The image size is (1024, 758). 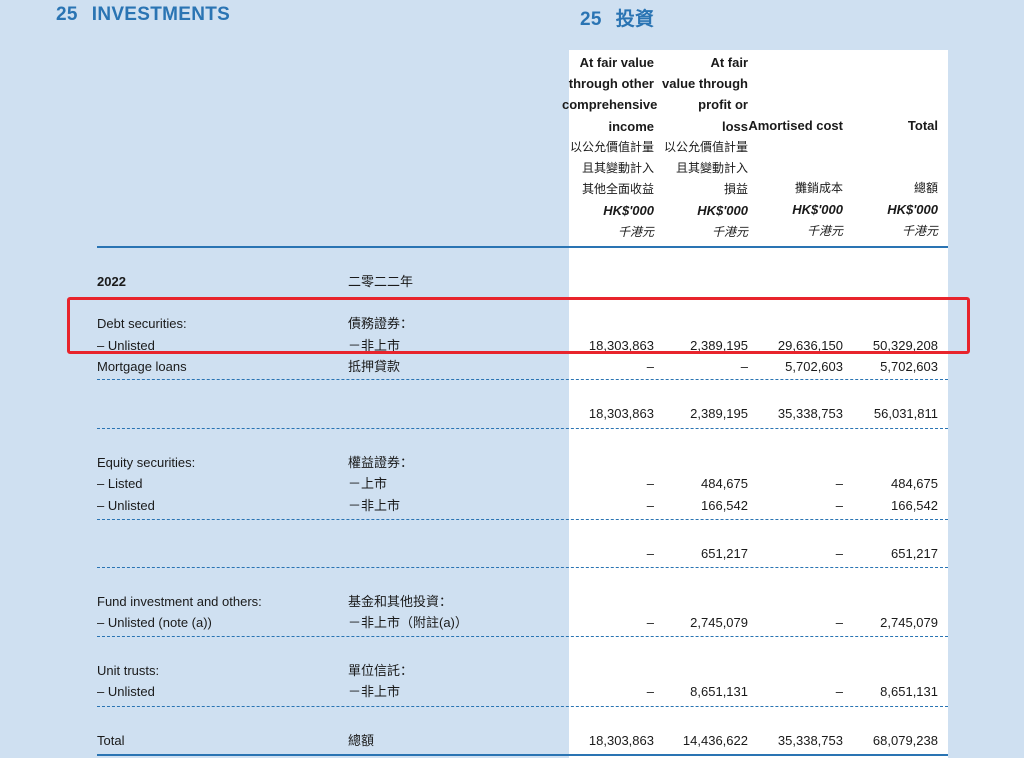 What do you see at coordinates (142, 323) in the screenshot?
I see `row-label: Debt securities:` at bounding box center [142, 323].